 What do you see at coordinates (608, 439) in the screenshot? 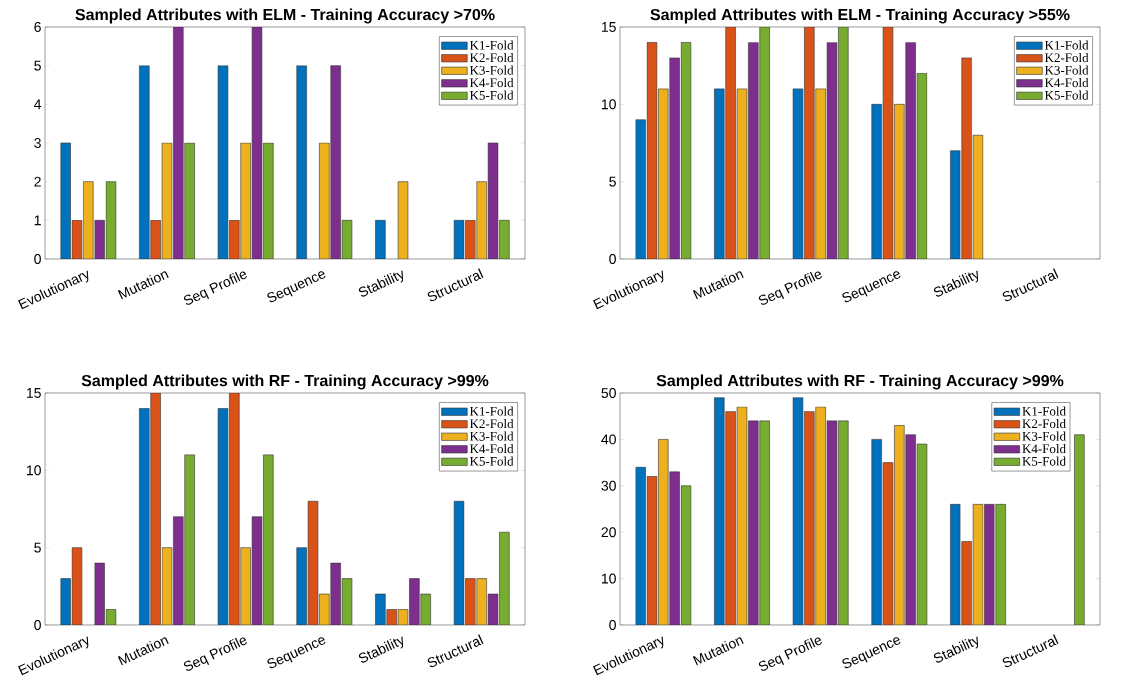
I see `y-tick-label: 40` at bounding box center [608, 439].